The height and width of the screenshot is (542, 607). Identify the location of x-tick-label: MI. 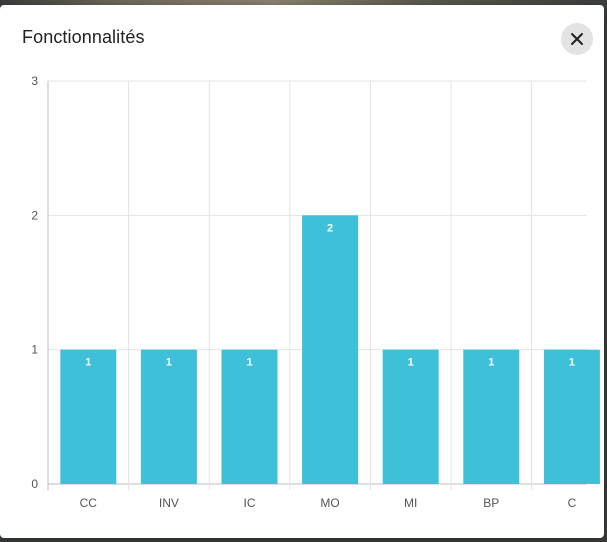
(410, 503).